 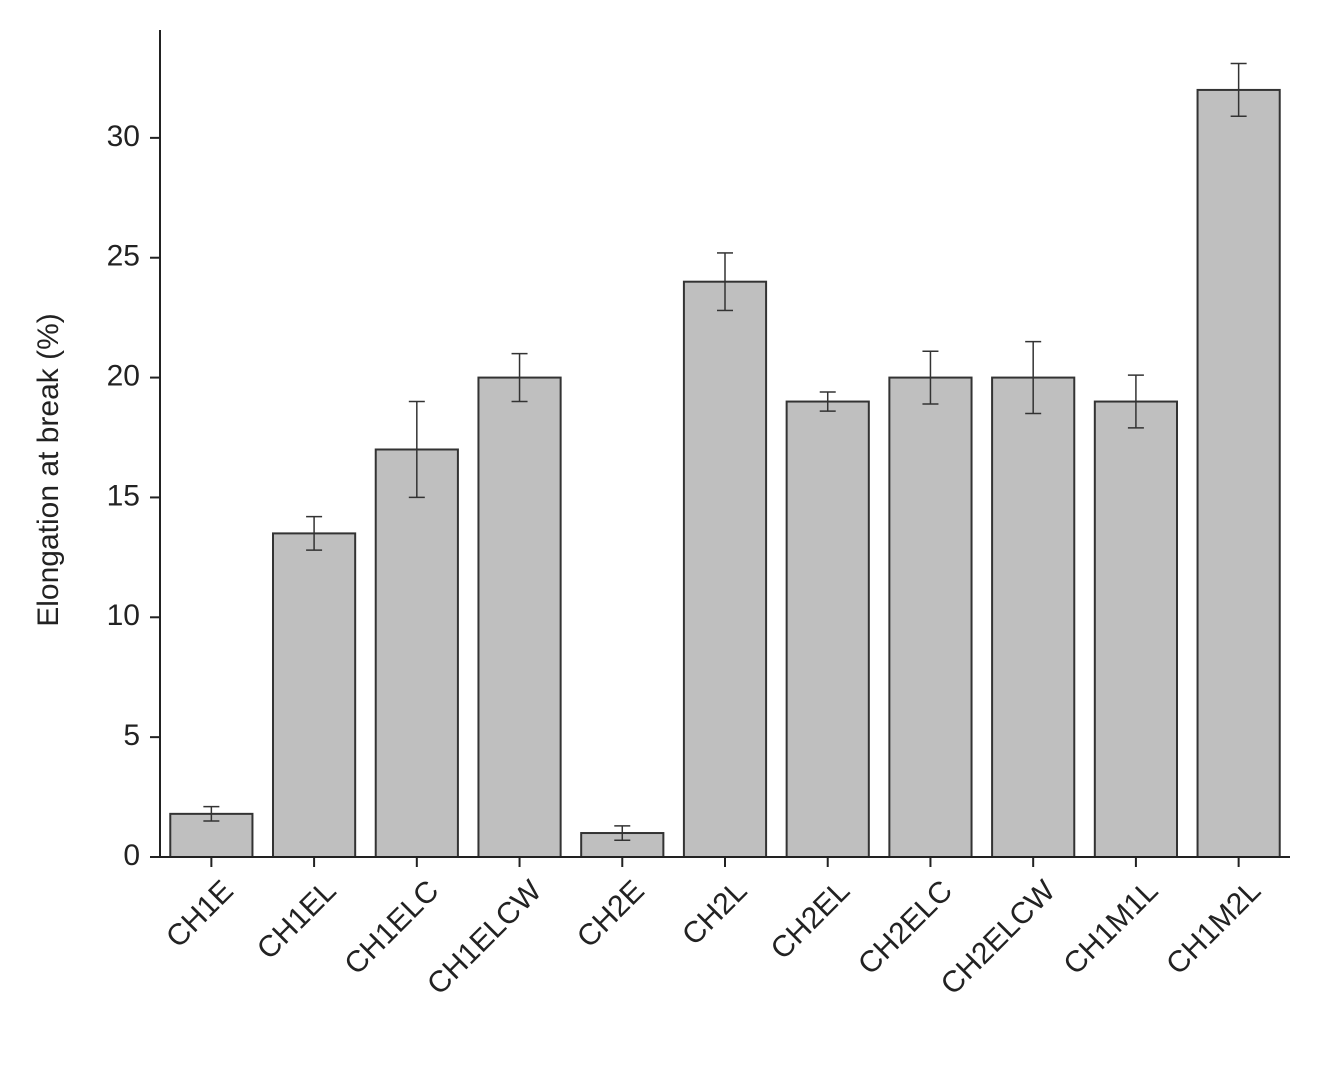 I want to click on x-tick-label: CH1ELC, so click(x=391, y=927).